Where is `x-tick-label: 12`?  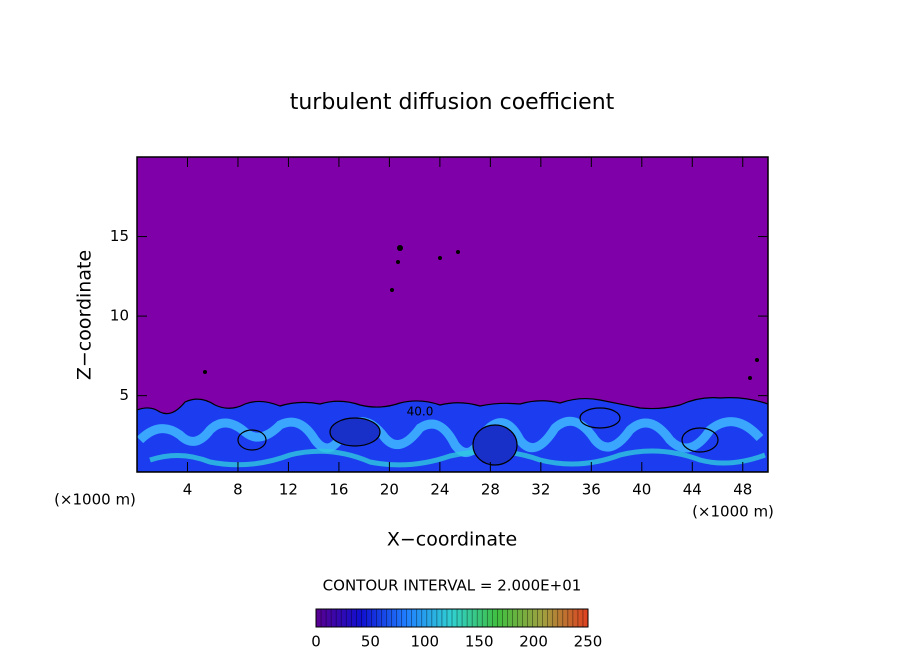 x-tick-label: 12 is located at coordinates (288, 490).